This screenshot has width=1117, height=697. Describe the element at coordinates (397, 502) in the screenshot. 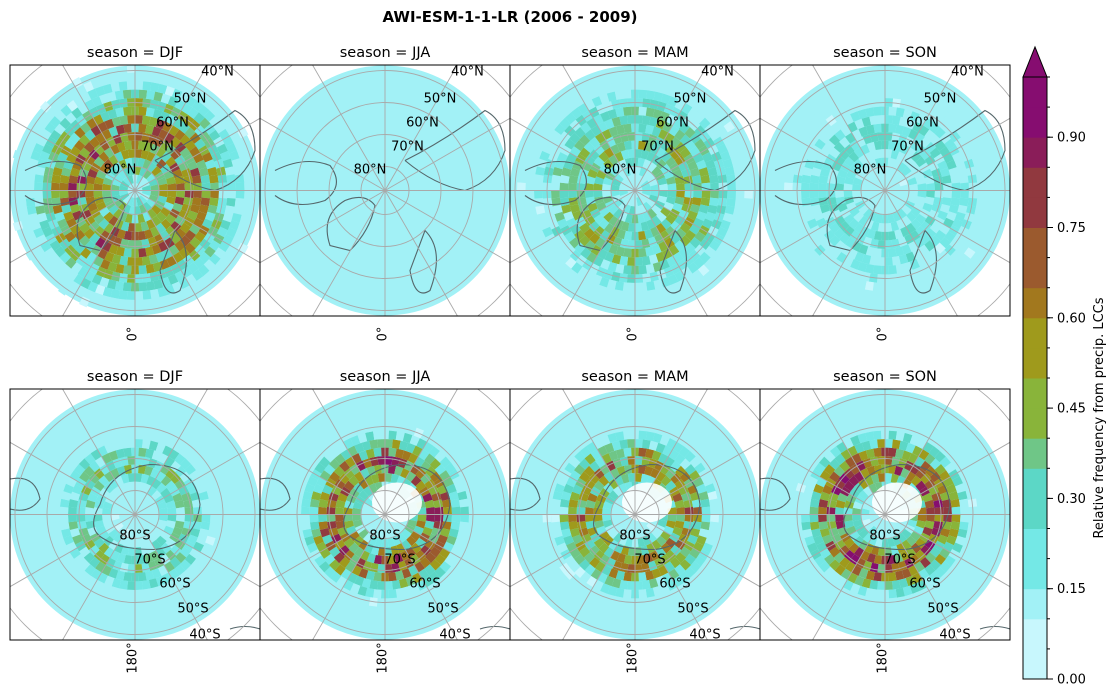

I see `no-data-region` at that location.